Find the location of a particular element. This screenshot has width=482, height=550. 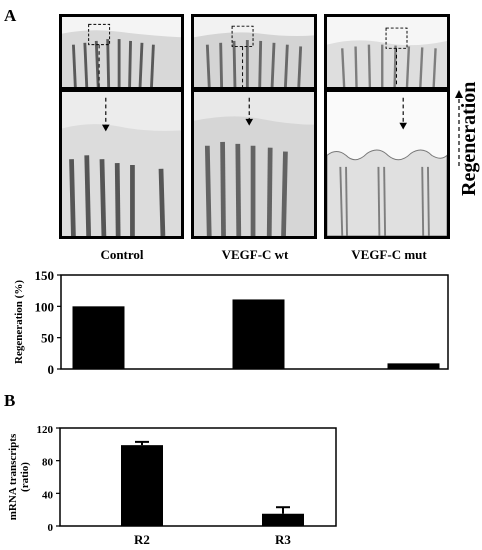

label-vegfc-mut: VEGF-C mut is located at coordinates (389, 254).